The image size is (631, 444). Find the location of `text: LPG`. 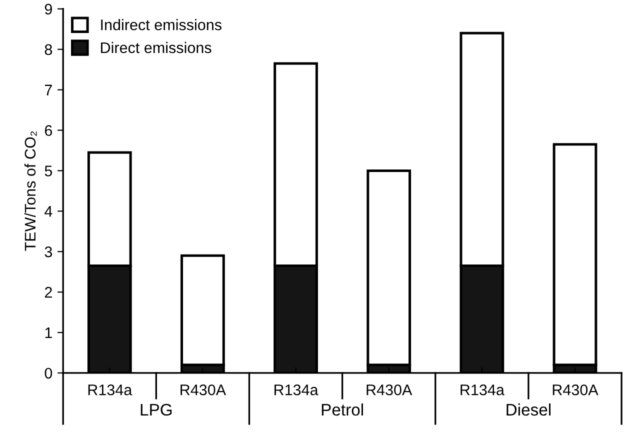

text: LPG is located at coordinates (156, 410).